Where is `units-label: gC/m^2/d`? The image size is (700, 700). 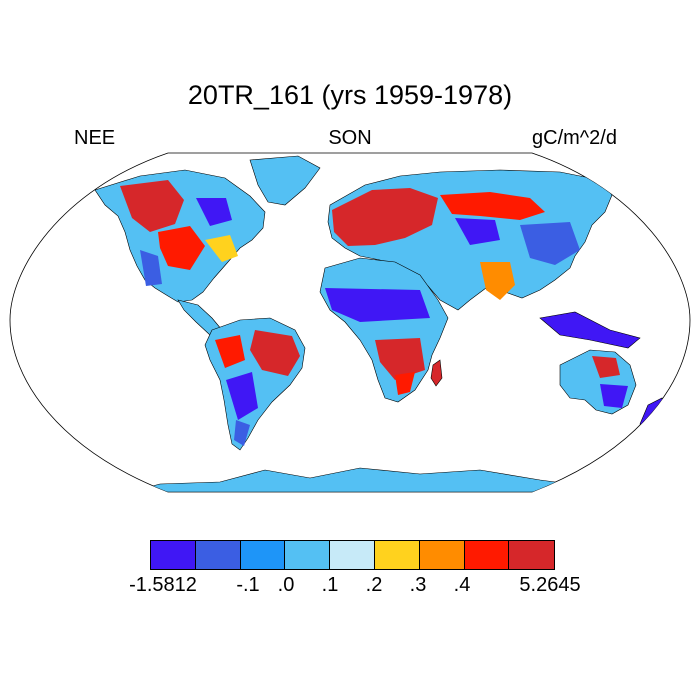
units-label: gC/m^2/d is located at coordinates (574, 138).